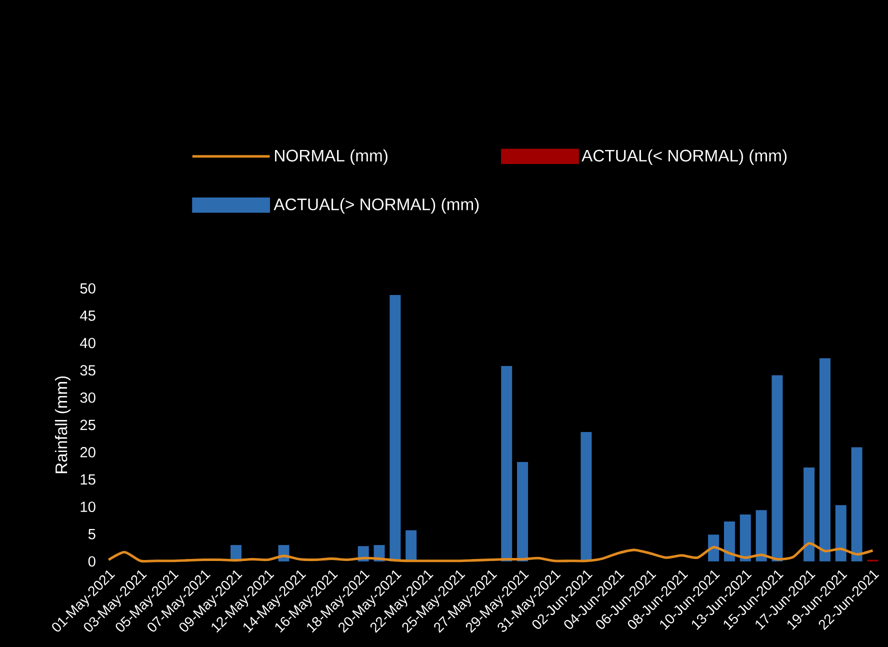 This screenshot has height=647, width=888. I want to click on line-series, so click(490, 552).